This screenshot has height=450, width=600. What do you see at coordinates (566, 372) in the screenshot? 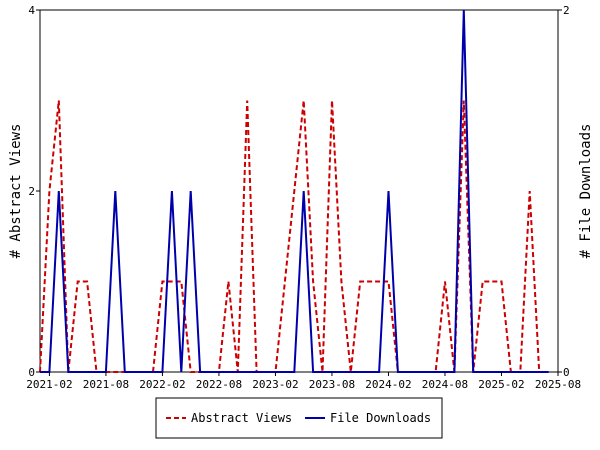
I see `y-right-tick-label: 0` at bounding box center [566, 372].